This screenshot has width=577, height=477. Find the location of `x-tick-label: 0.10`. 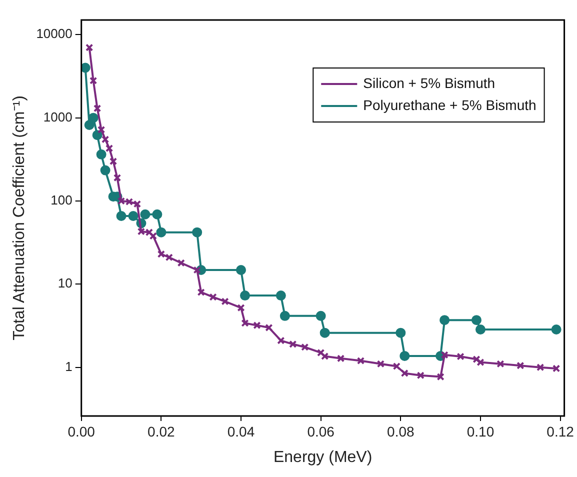

x-tick-label: 0.10 is located at coordinates (480, 431).